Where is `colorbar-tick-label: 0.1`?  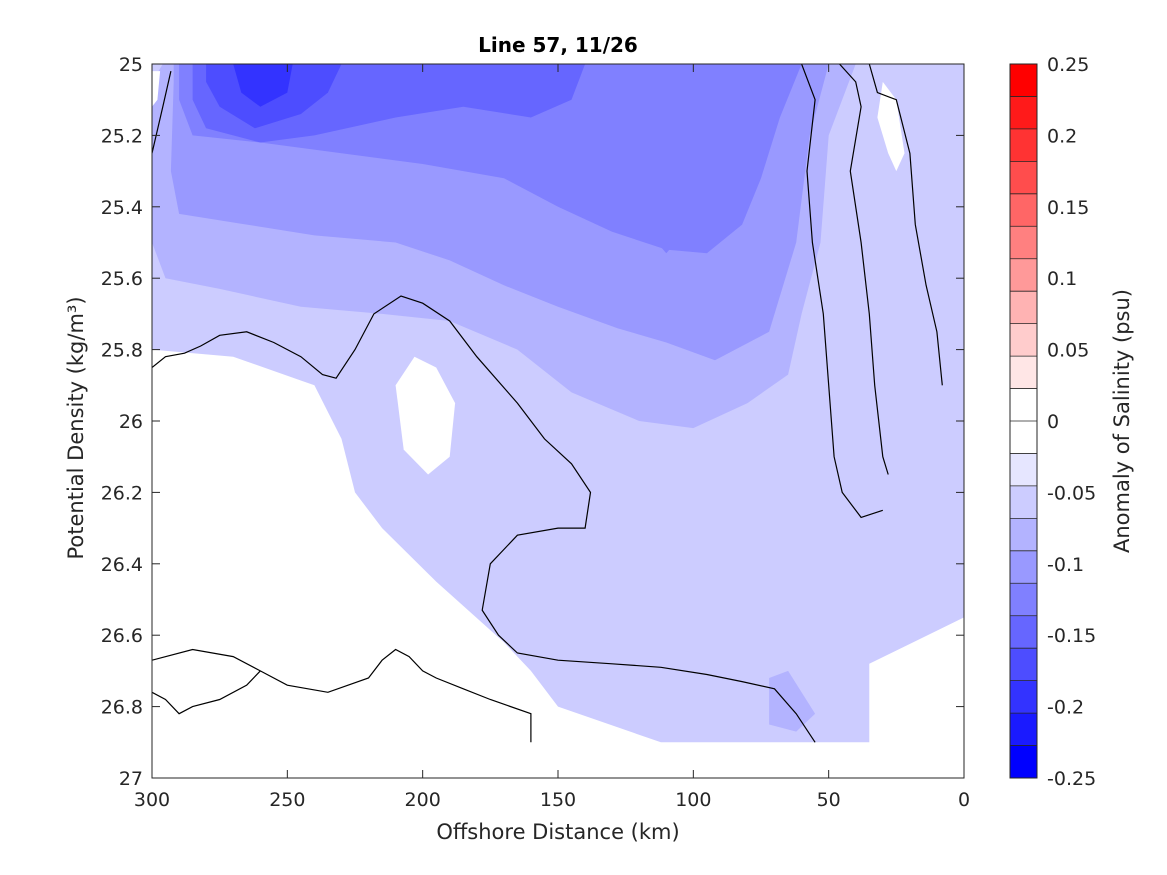 colorbar-tick-label: 0.1 is located at coordinates (1062, 279).